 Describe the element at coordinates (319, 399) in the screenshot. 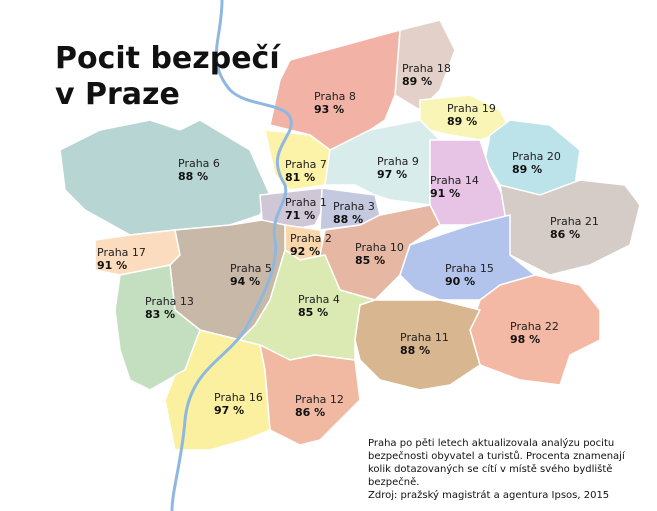

I see `district-name: Praha 12` at that location.